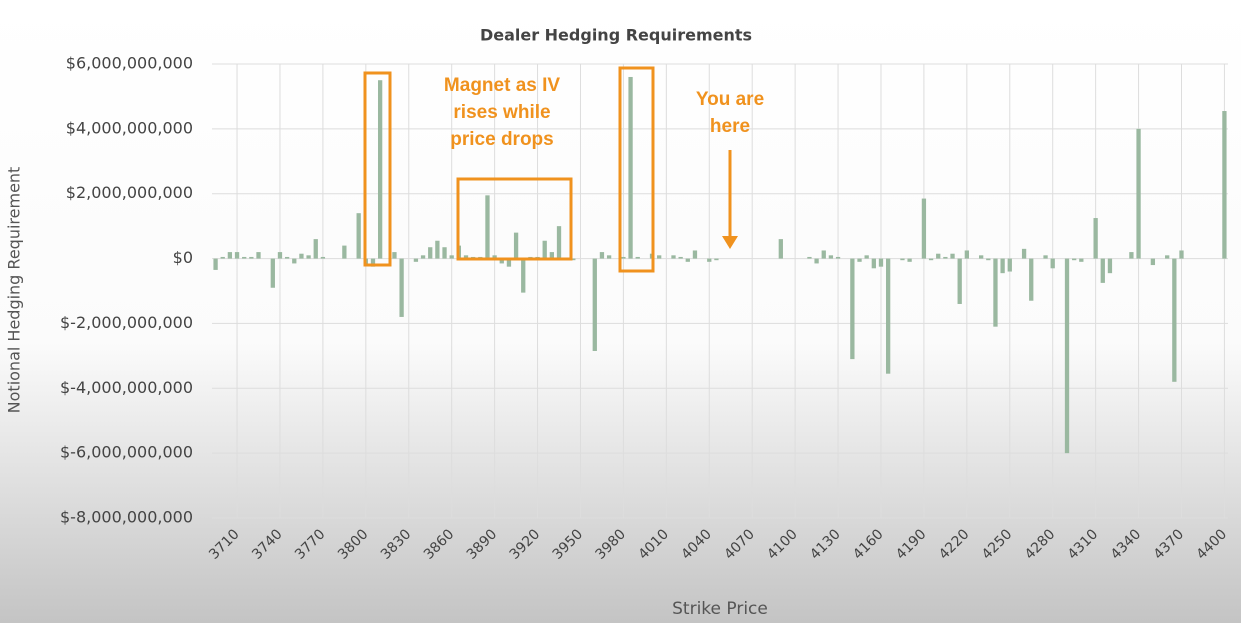 The width and height of the screenshot is (1241, 623). Describe the element at coordinates (730, 99) in the screenshot. I see `annotation-text: You are` at that location.